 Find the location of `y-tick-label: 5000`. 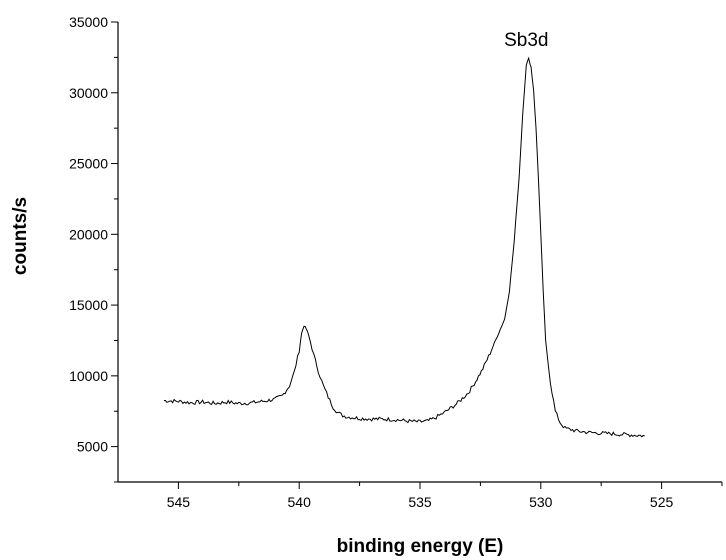

y-tick-label: 5000 is located at coordinates (92, 447).